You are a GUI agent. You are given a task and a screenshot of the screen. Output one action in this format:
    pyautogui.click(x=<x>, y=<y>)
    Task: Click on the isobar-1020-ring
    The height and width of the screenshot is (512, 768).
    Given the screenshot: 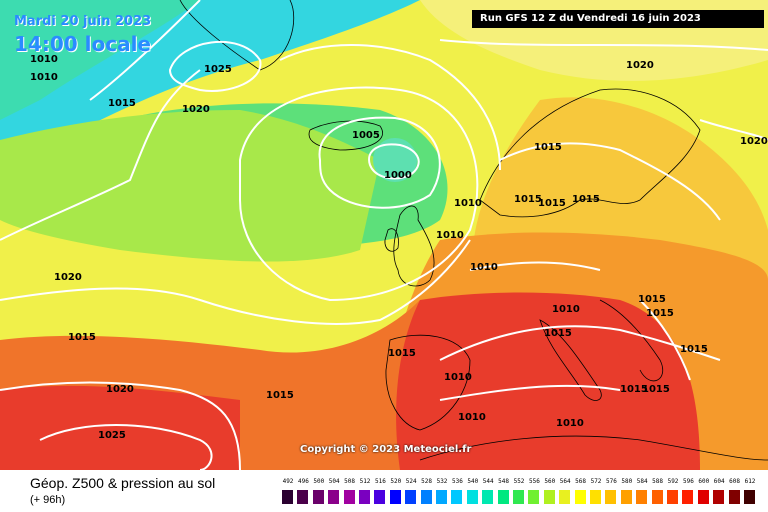 What is the action you would take?
    pyautogui.click(x=390, y=107)
    